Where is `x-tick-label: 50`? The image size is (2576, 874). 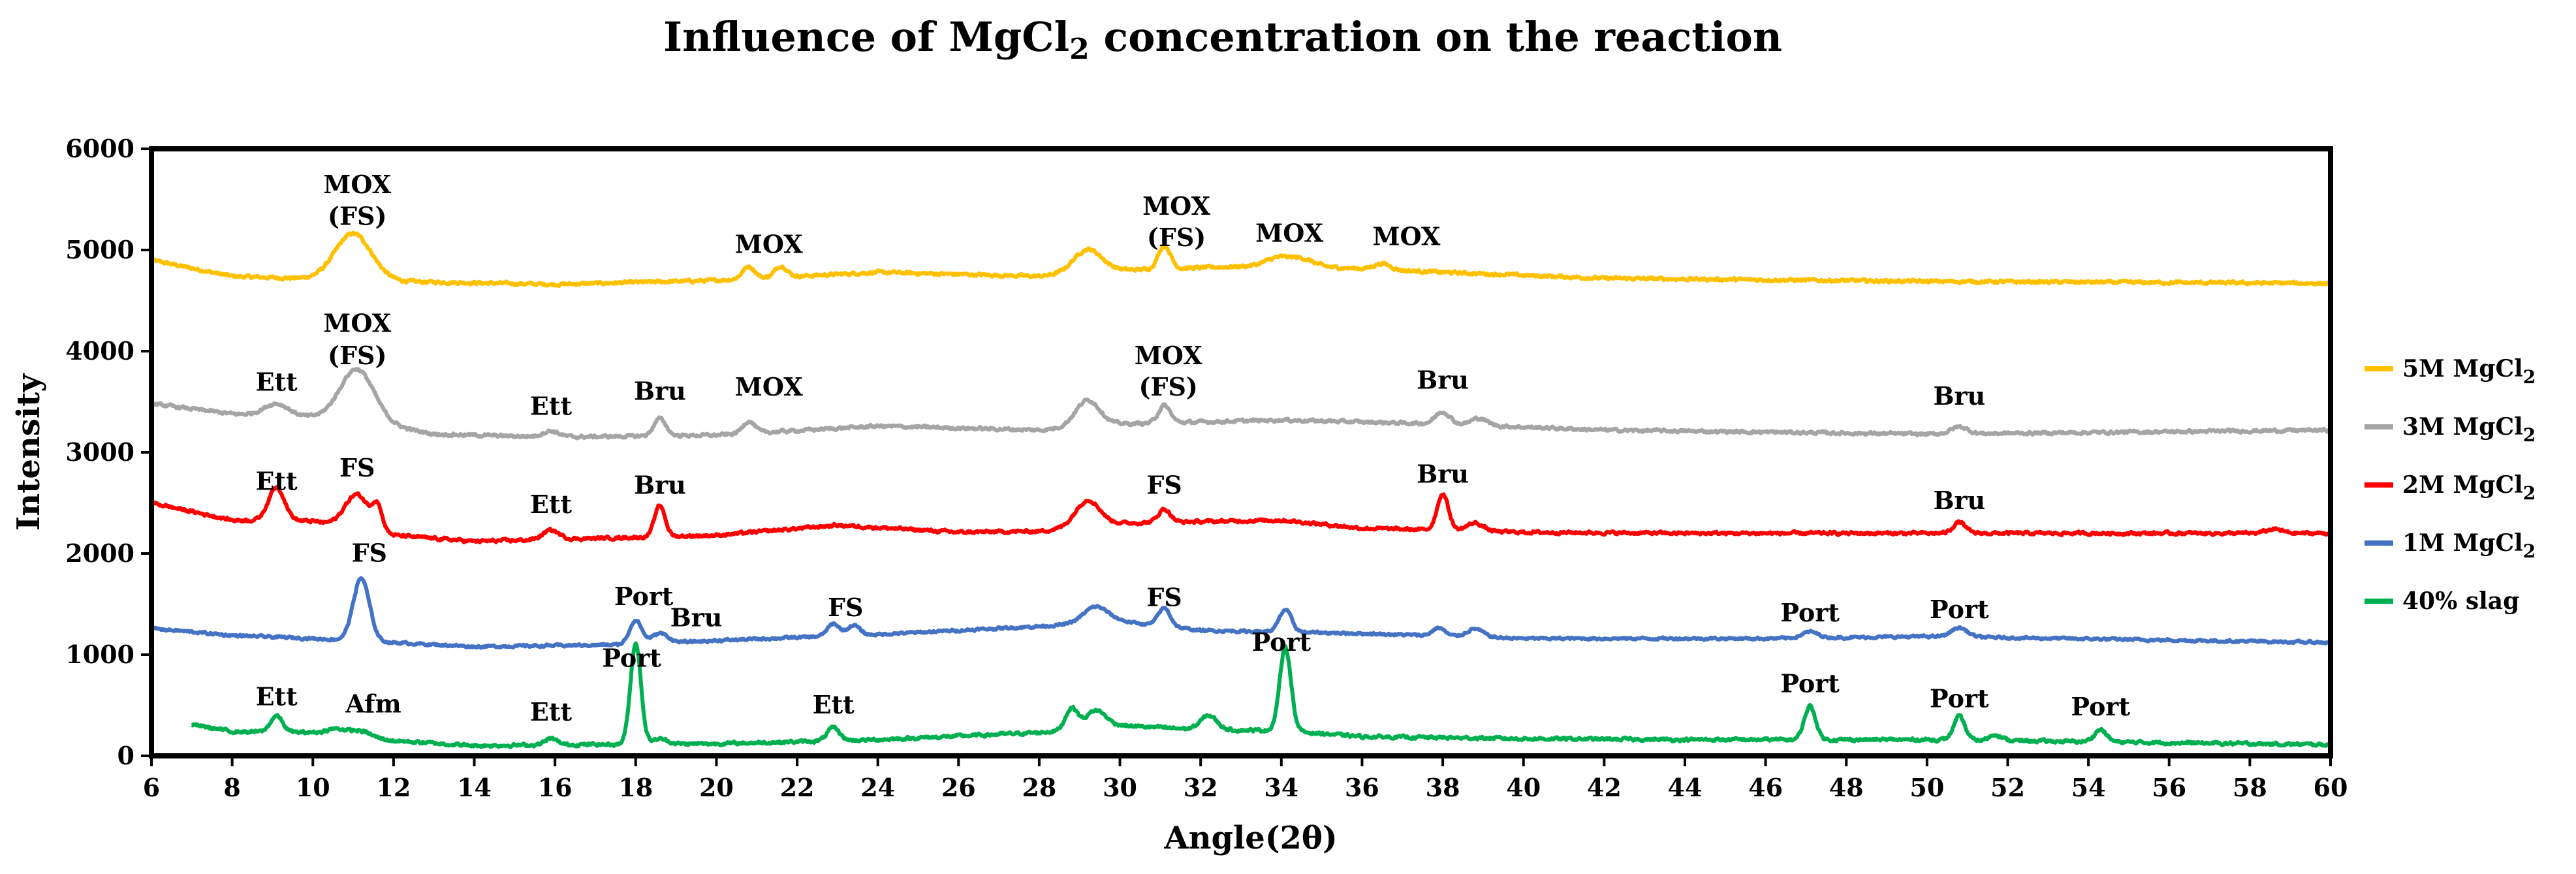 x-tick-label: 50 is located at coordinates (1926, 787).